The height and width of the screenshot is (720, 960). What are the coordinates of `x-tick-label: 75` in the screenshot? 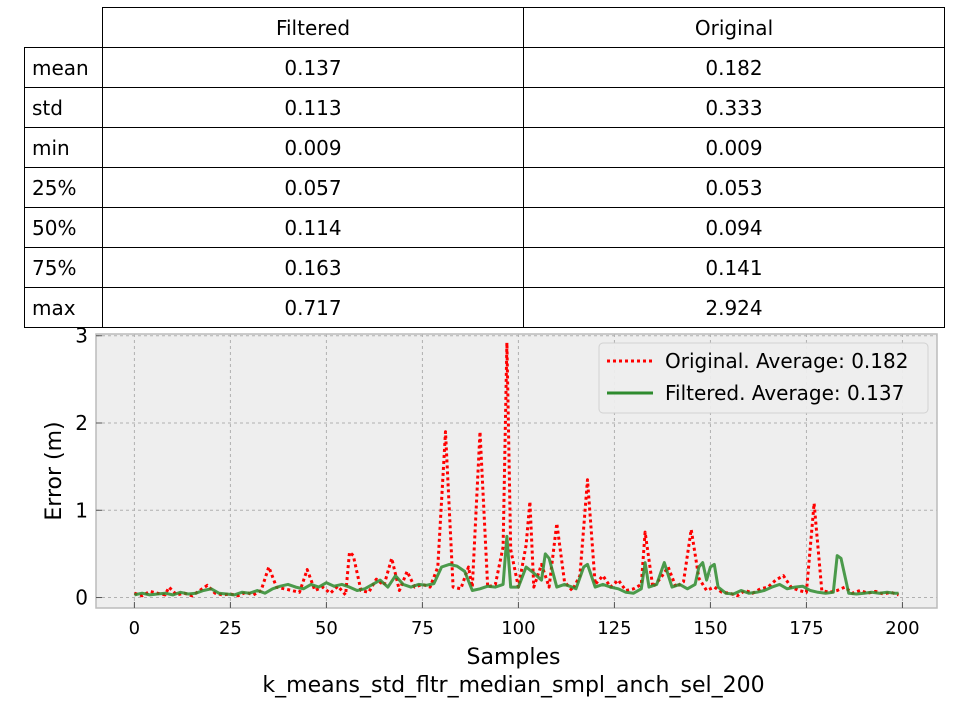 It's located at (422, 628).